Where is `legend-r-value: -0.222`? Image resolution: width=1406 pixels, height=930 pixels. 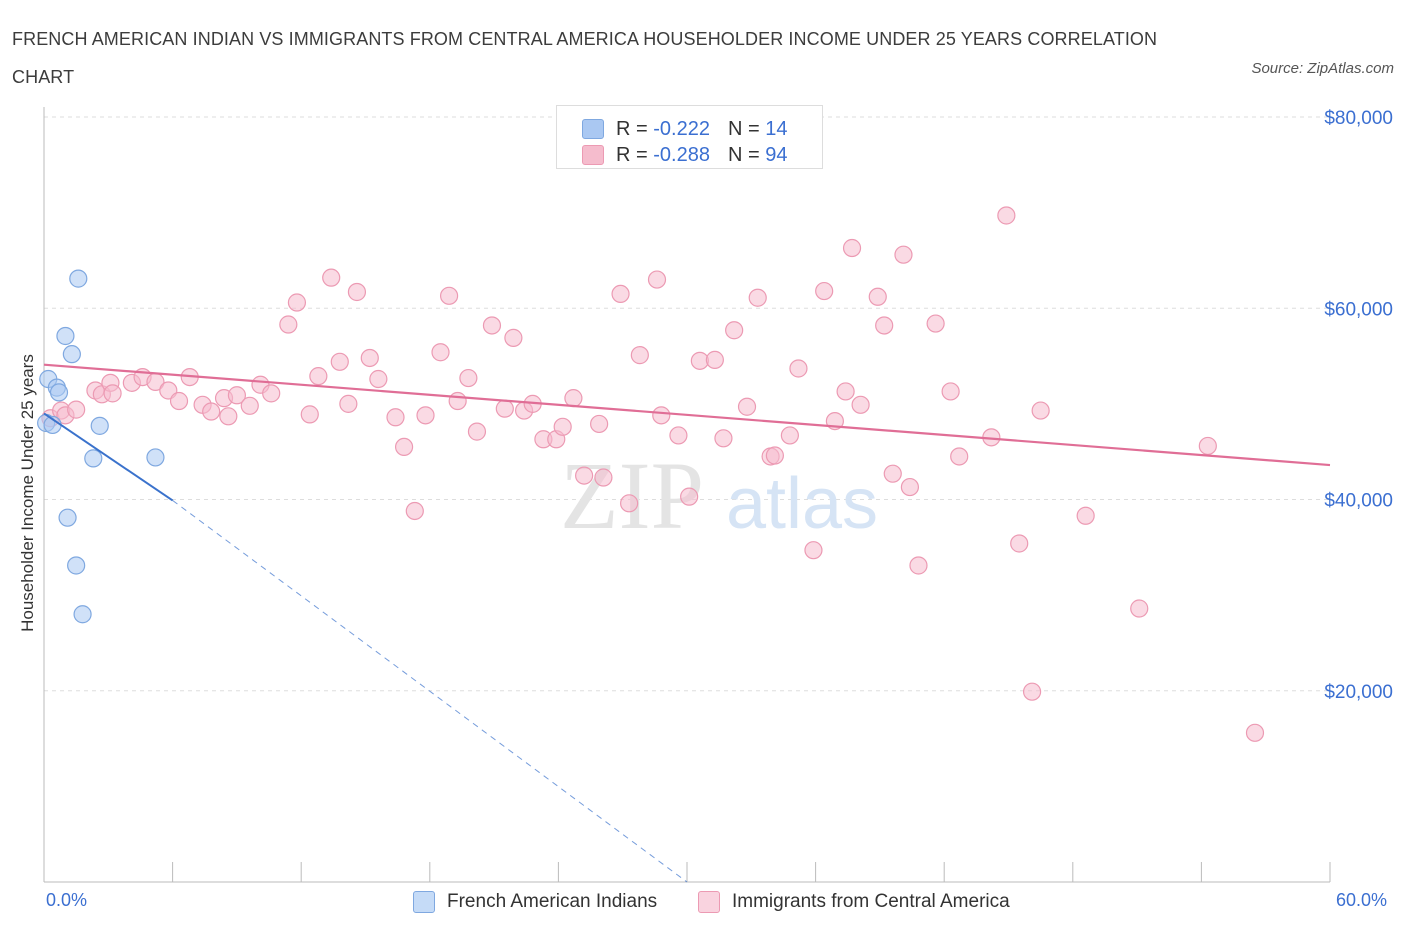
legend-r-value: -0.222 is located at coordinates (681, 128).